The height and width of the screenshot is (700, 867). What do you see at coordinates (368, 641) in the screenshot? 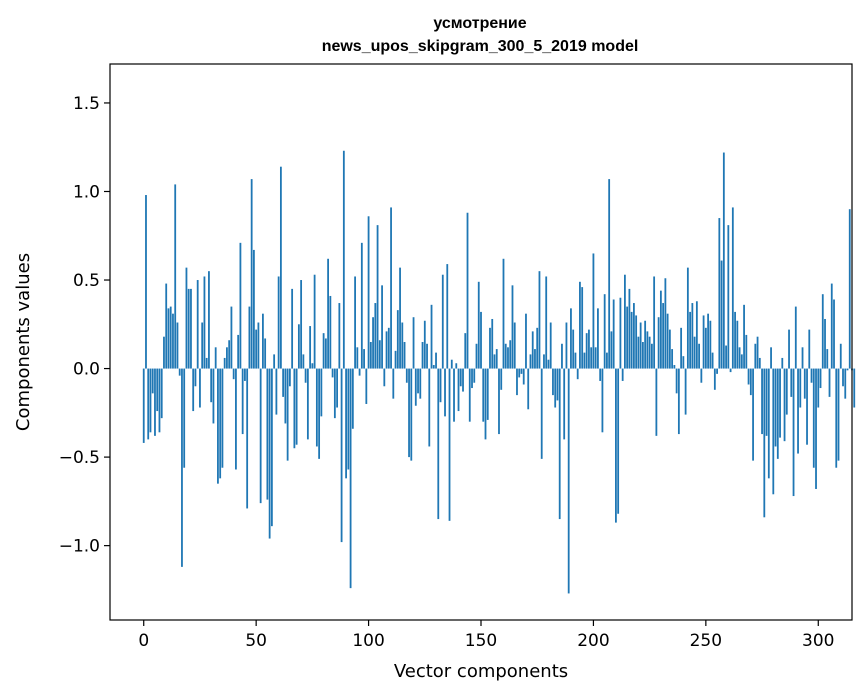
I see `x-tick-label-2: 100` at bounding box center [368, 641].